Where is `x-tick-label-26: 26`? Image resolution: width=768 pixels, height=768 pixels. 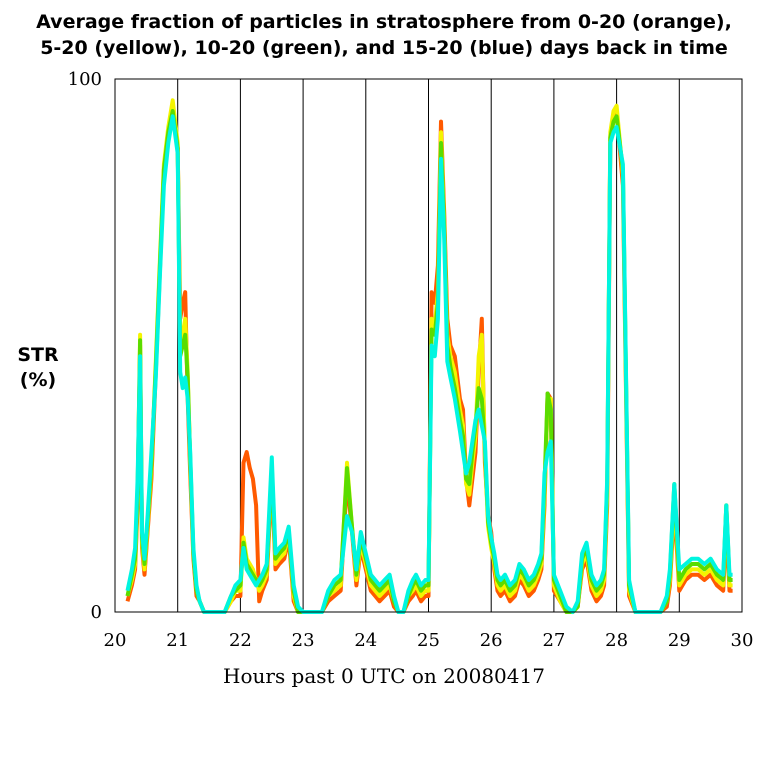 x-tick-label-26: 26 is located at coordinates (491, 640).